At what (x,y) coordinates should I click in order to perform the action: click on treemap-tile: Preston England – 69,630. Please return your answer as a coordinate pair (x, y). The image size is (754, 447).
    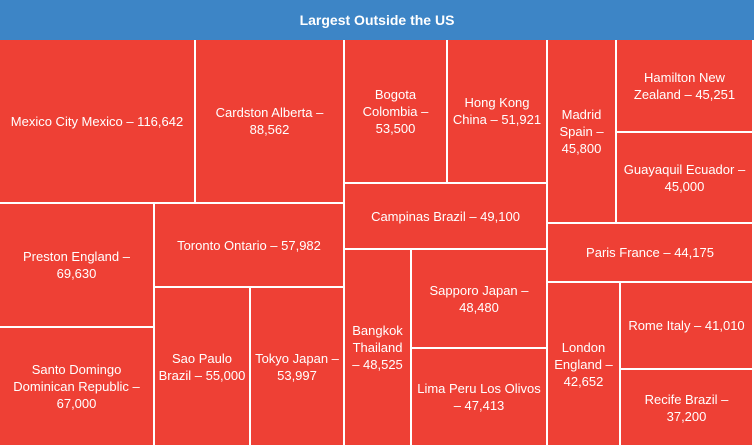
    Looking at the image, I should click on (77, 266).